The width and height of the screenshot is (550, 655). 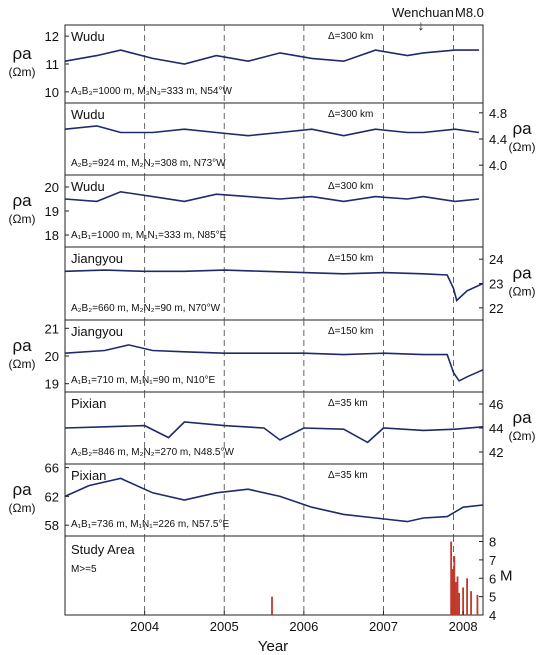 What do you see at coordinates (492, 597) in the screenshot?
I see `y-tick-label: 5` at bounding box center [492, 597].